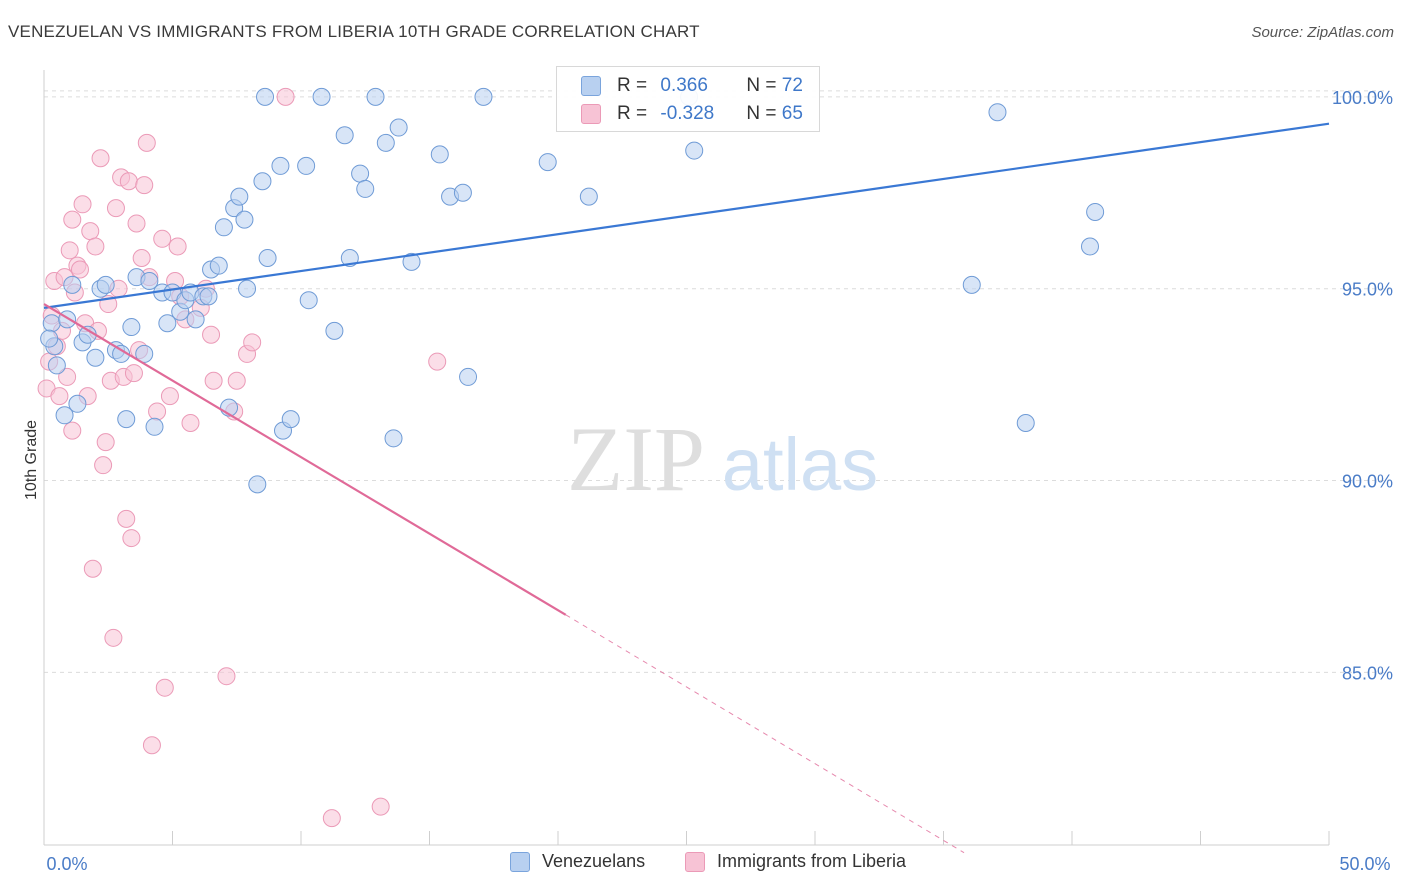 The width and height of the screenshot is (1406, 892). What do you see at coordinates (800, 464) in the screenshot?
I see `watermark-atlas: atlas` at bounding box center [800, 464].